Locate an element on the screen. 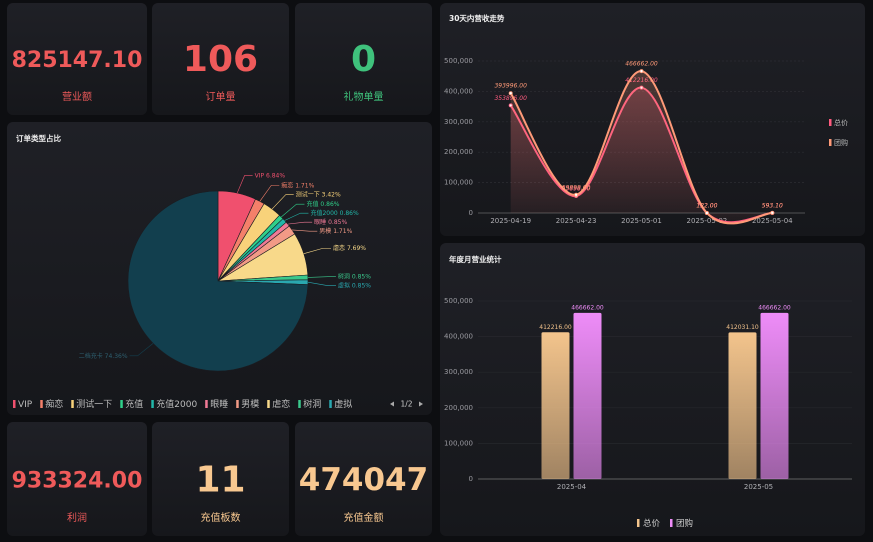 Image resolution: width=873 pixels, height=542 pixels. x-tick-label: 2025-05 is located at coordinates (758, 487).